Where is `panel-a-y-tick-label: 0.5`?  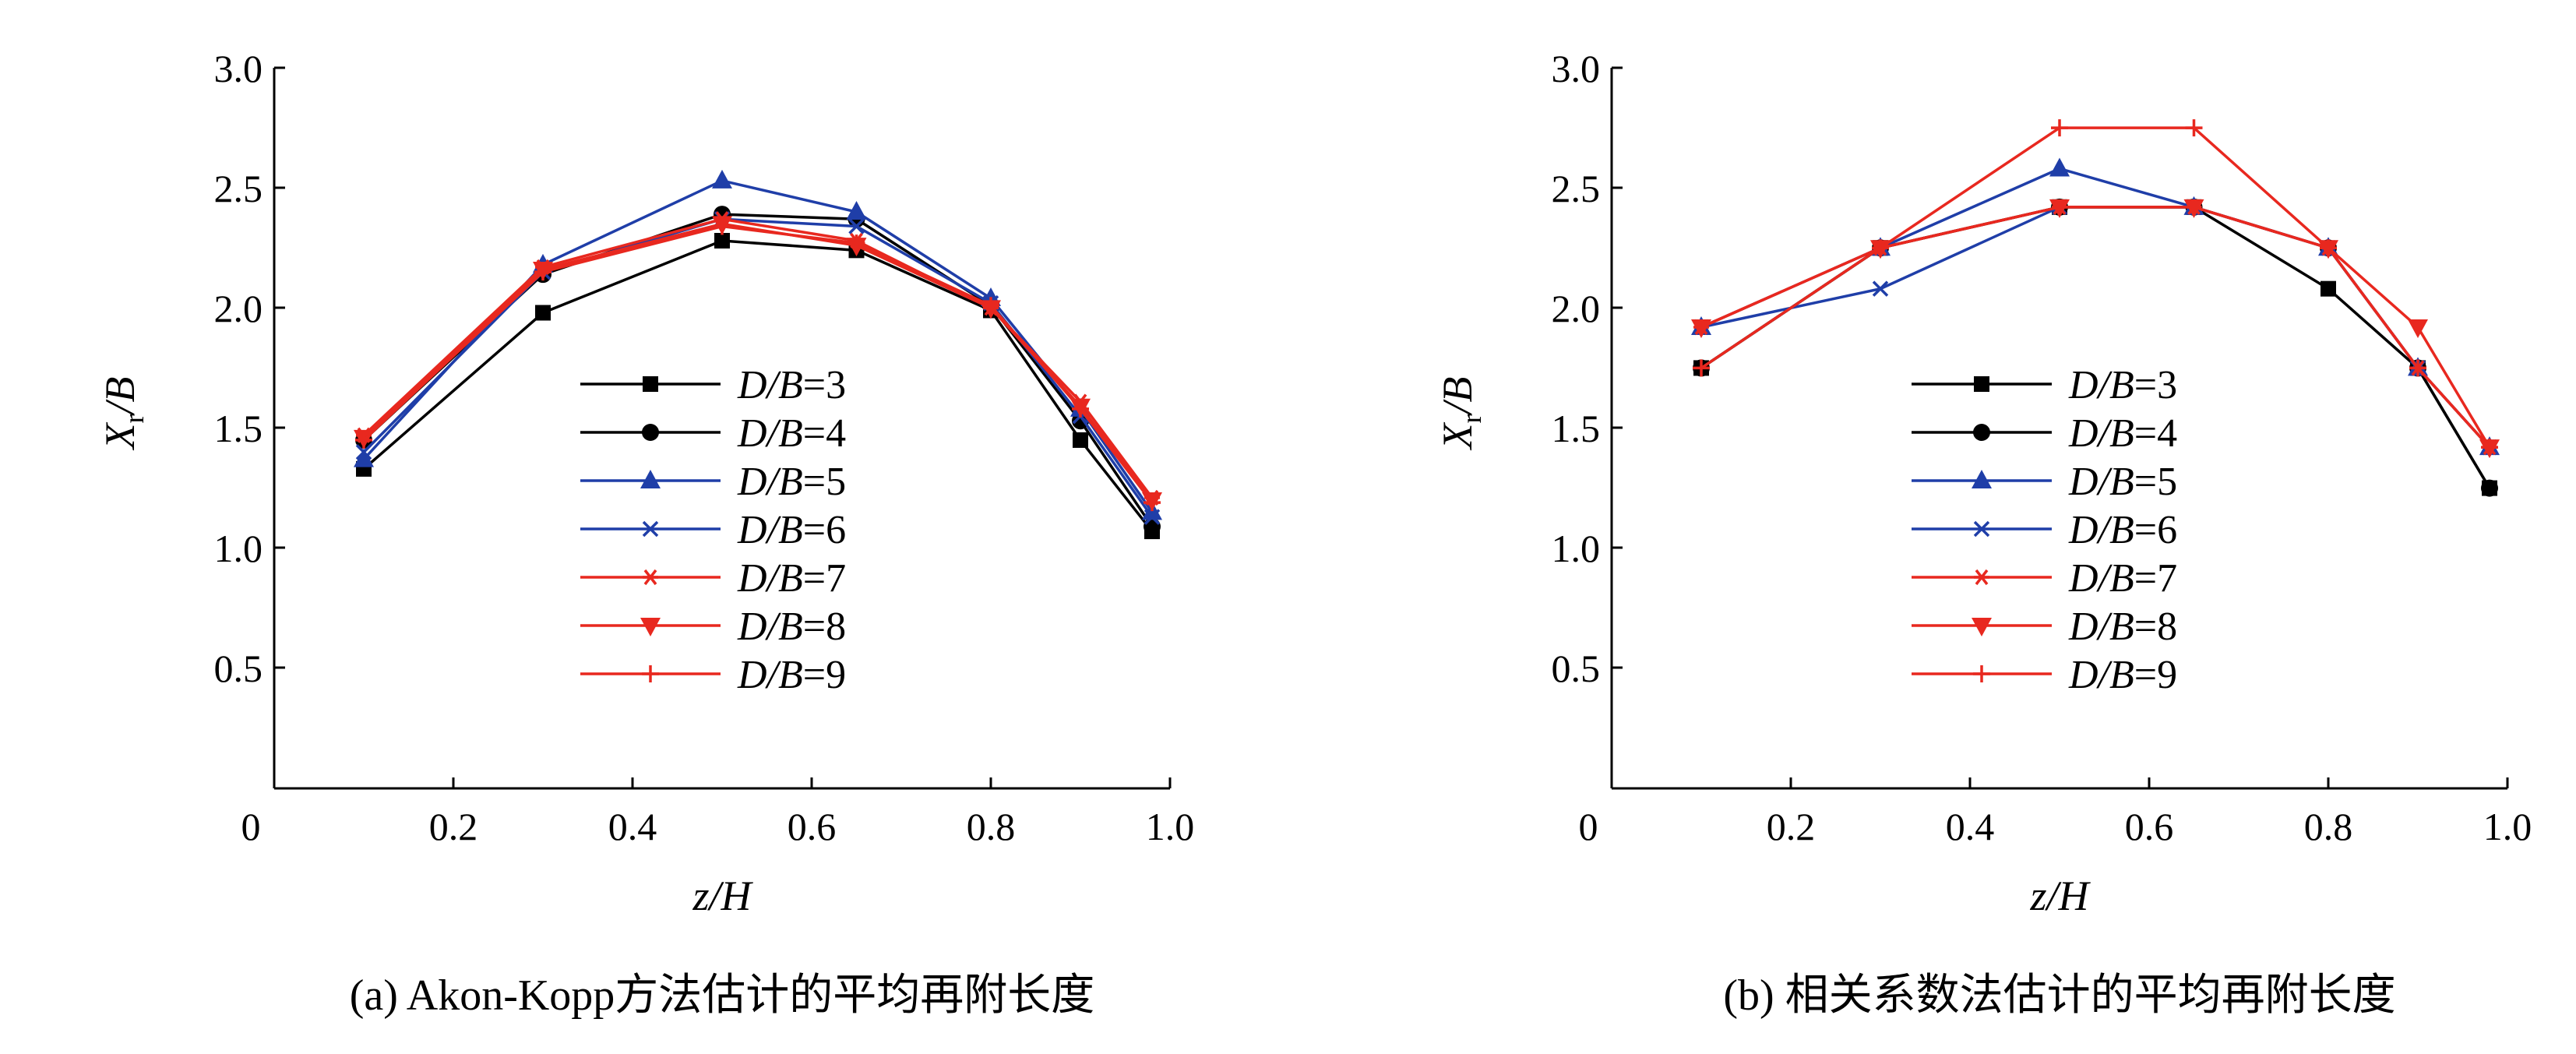 panel-a-y-tick-label: 0.5 is located at coordinates (239, 668).